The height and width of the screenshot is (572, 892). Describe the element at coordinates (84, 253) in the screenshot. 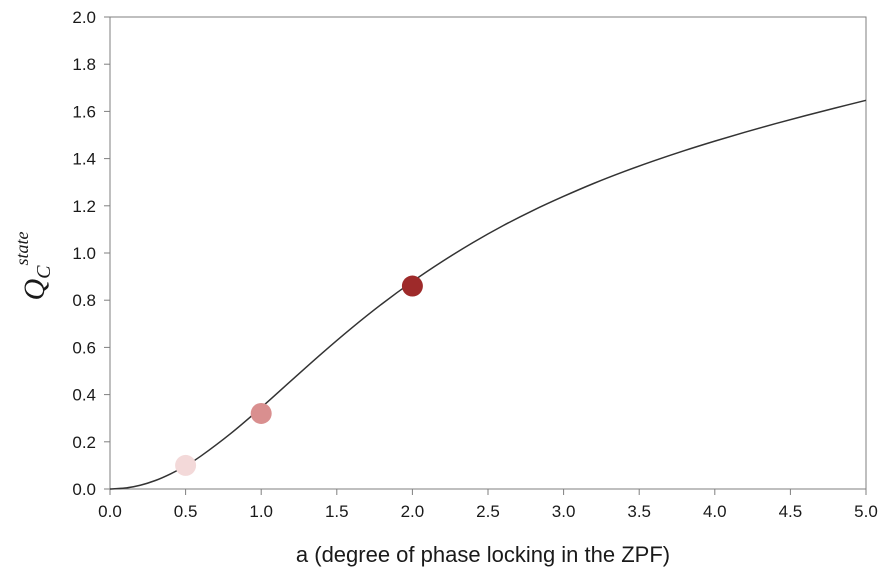

I see `y-tick-label: 1.0` at that location.